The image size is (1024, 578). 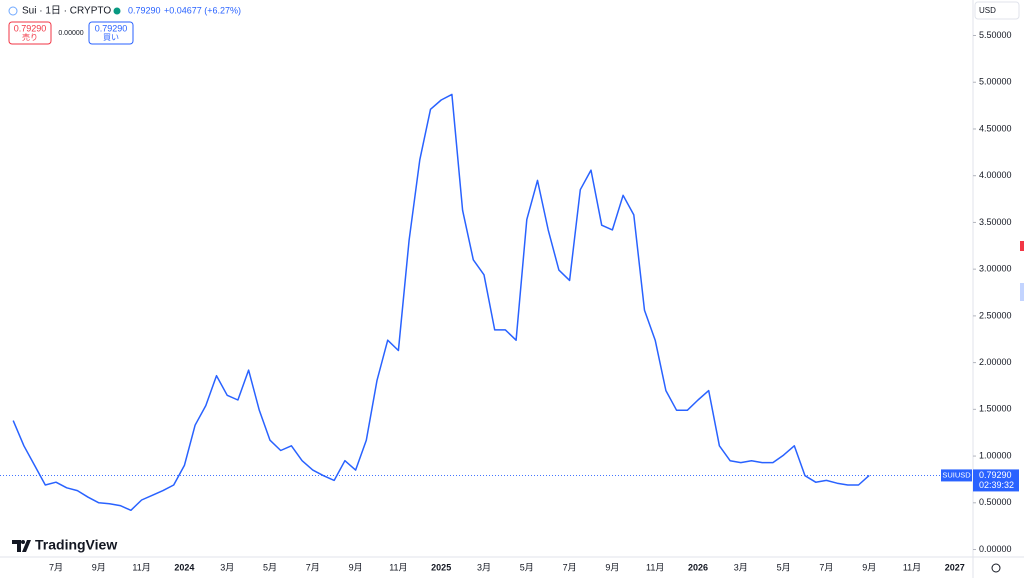 What do you see at coordinates (698, 567) in the screenshot?
I see `x-tick-label: 2026` at bounding box center [698, 567].